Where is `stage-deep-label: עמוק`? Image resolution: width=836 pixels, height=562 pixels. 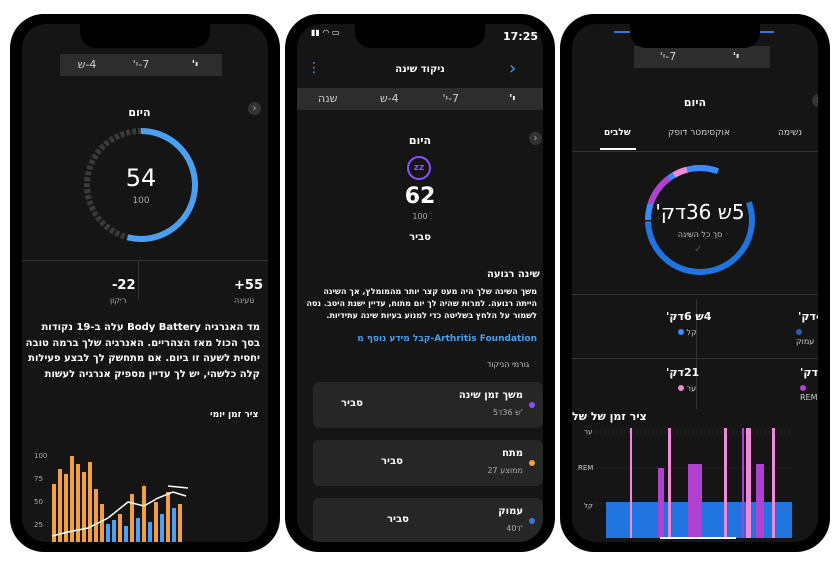
stage-deep-label: עמוק is located at coordinates (807, 337).